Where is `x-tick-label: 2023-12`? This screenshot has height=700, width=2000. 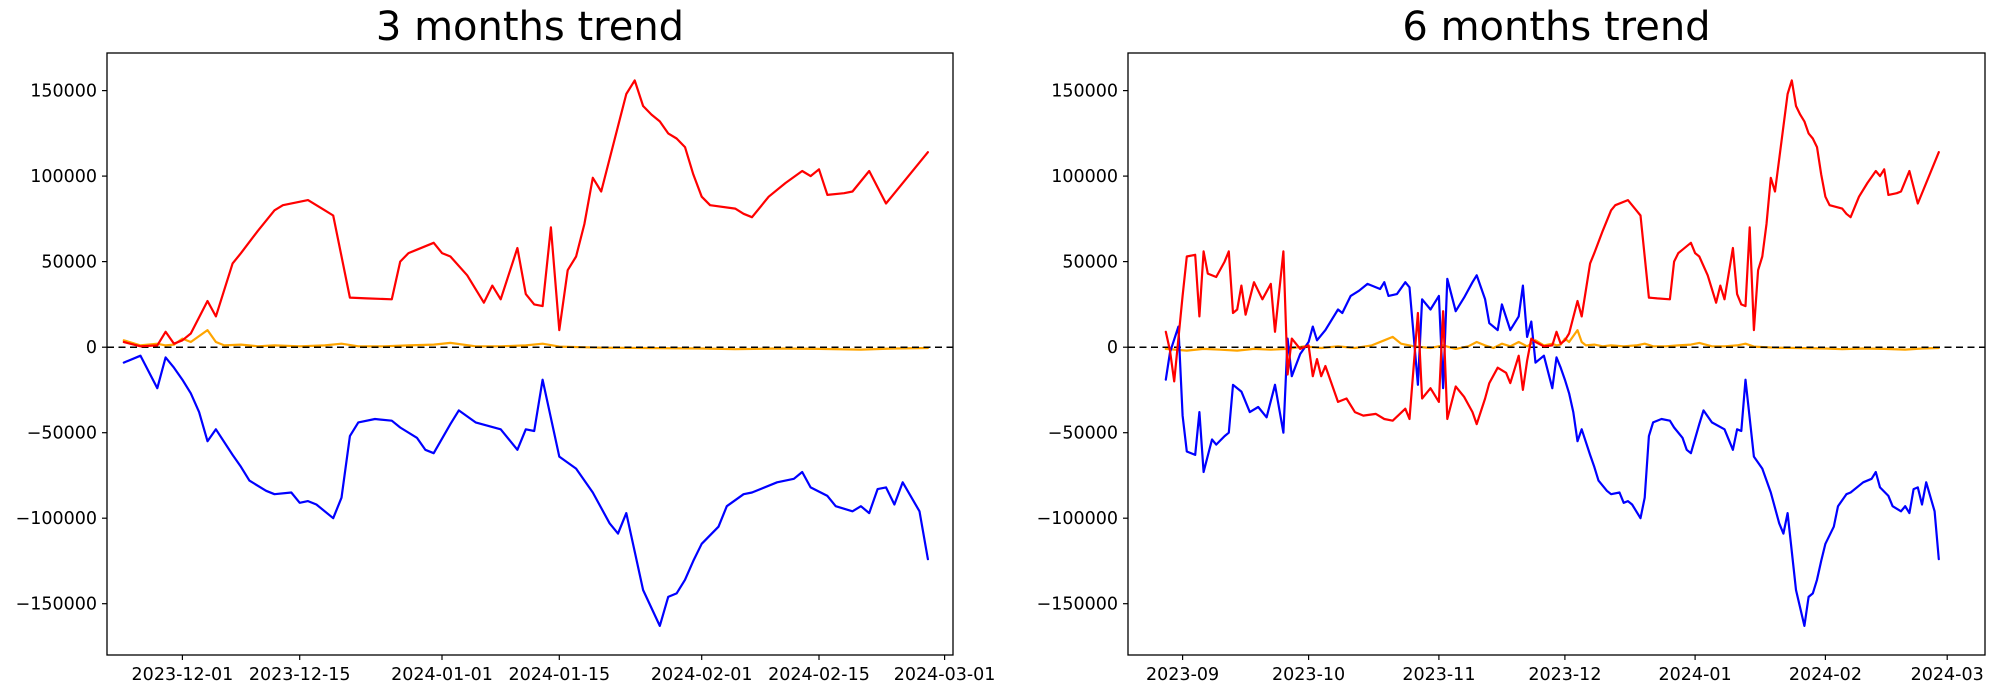
x-tick-label: 2023-12 is located at coordinates (1564, 675).